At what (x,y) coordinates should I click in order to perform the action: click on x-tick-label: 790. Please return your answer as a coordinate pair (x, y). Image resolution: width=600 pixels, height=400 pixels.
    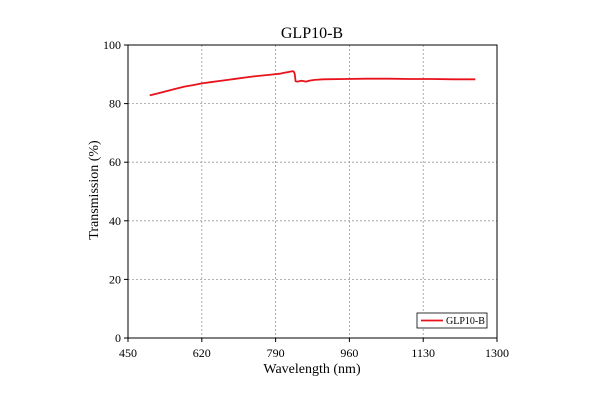
    Looking at the image, I should click on (276, 353).